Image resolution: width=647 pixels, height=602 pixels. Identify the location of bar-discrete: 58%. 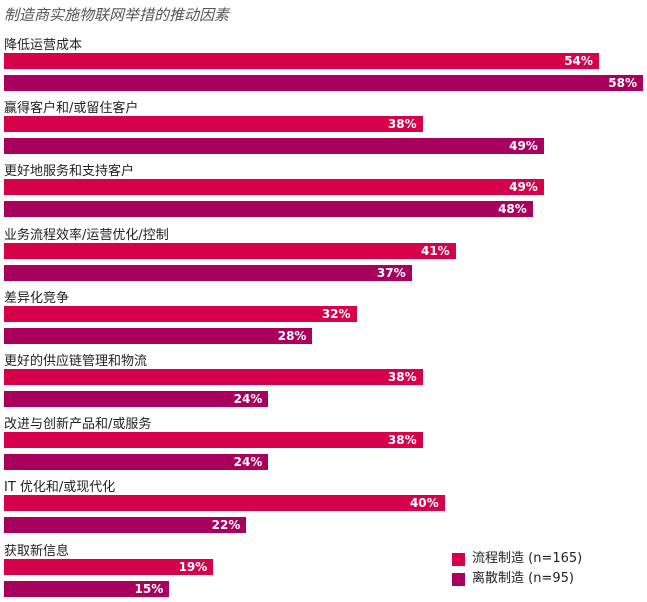
(323, 83).